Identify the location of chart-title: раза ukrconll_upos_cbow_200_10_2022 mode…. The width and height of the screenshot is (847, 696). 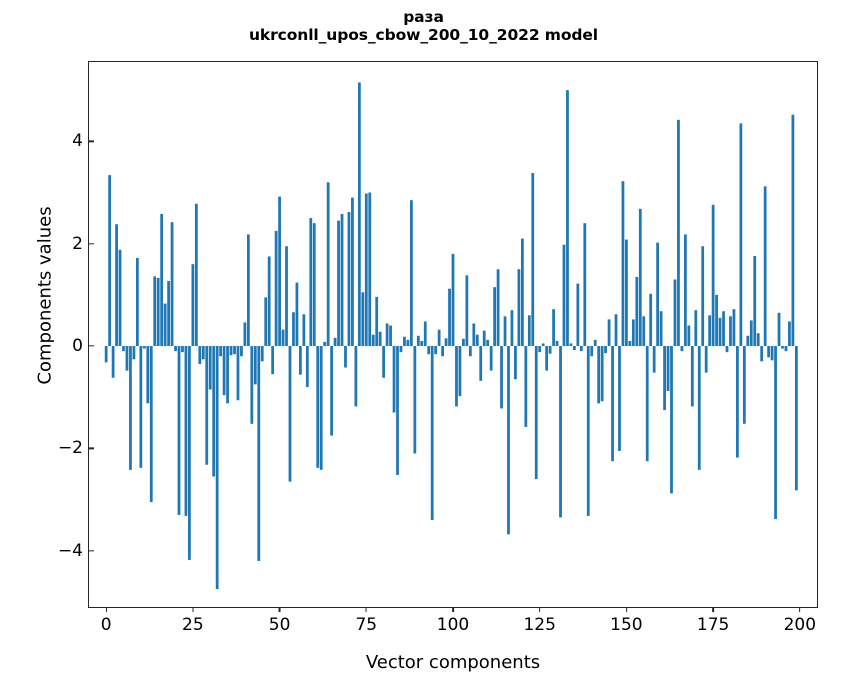
(423, 26).